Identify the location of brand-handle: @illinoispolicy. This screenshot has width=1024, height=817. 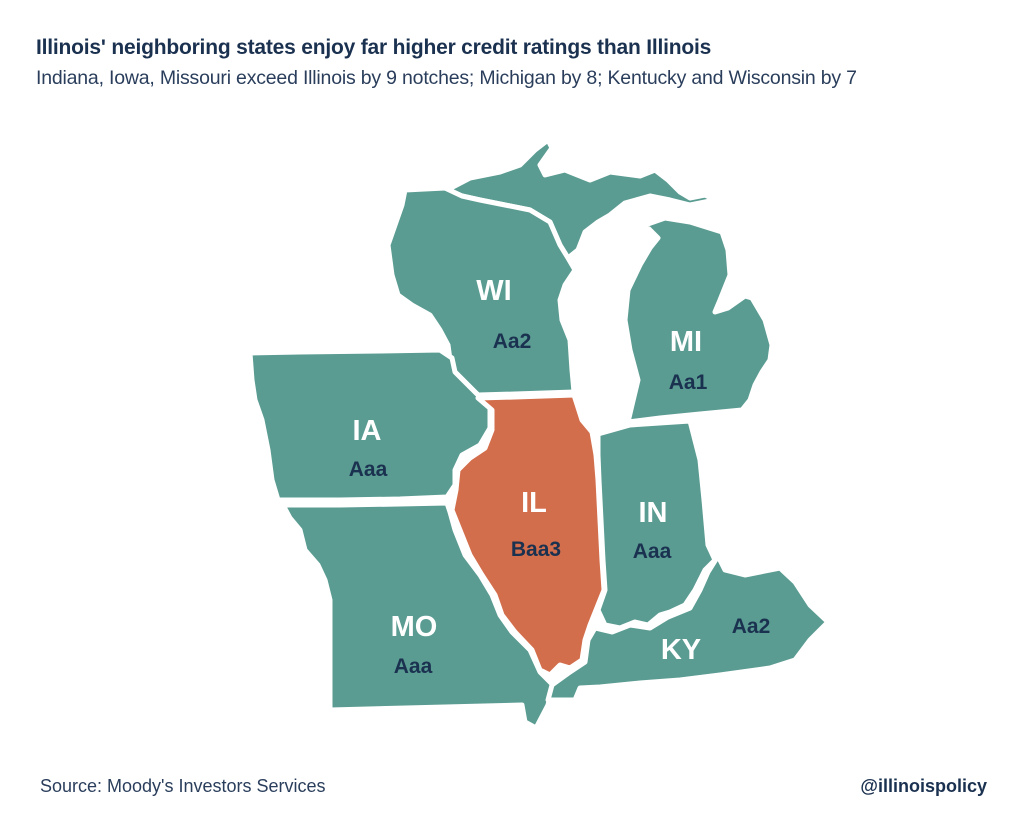
(923, 786).